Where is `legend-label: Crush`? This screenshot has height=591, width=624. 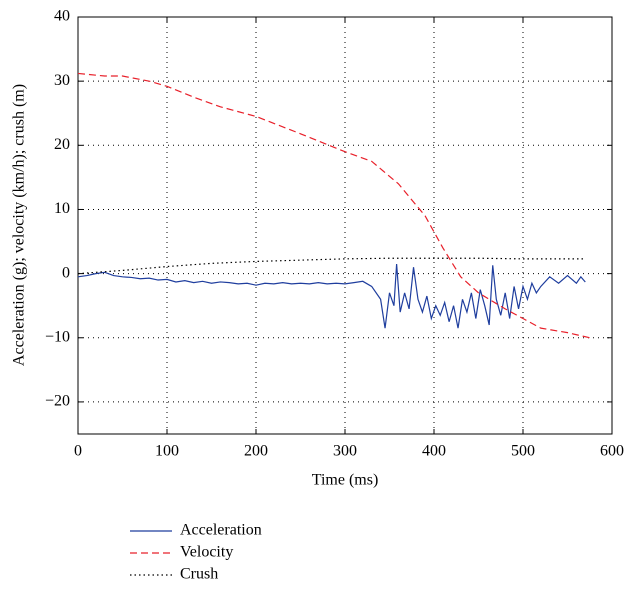
legend-label: Crush is located at coordinates (199, 574).